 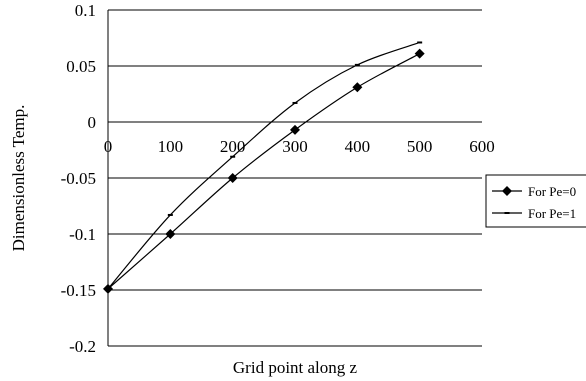 I want to click on x-tick-label: 200, so click(x=233, y=146).